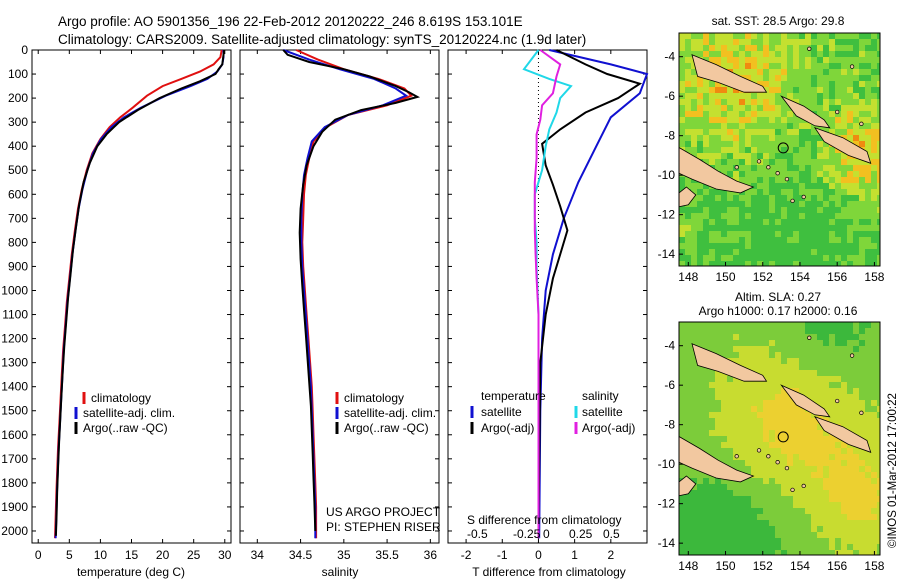 The height and width of the screenshot is (580, 900). Describe the element at coordinates (669, 136) in the screenshot. I see `map-y-tick-label: -8` at that location.